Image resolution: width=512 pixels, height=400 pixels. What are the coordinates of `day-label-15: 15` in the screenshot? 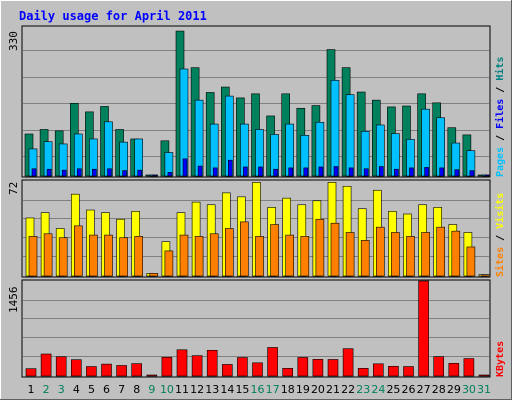 It's located at (242, 389).